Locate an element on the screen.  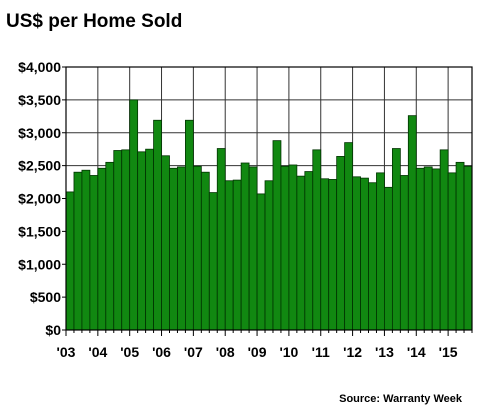
x-tick-label: '15 is located at coordinates (448, 352).